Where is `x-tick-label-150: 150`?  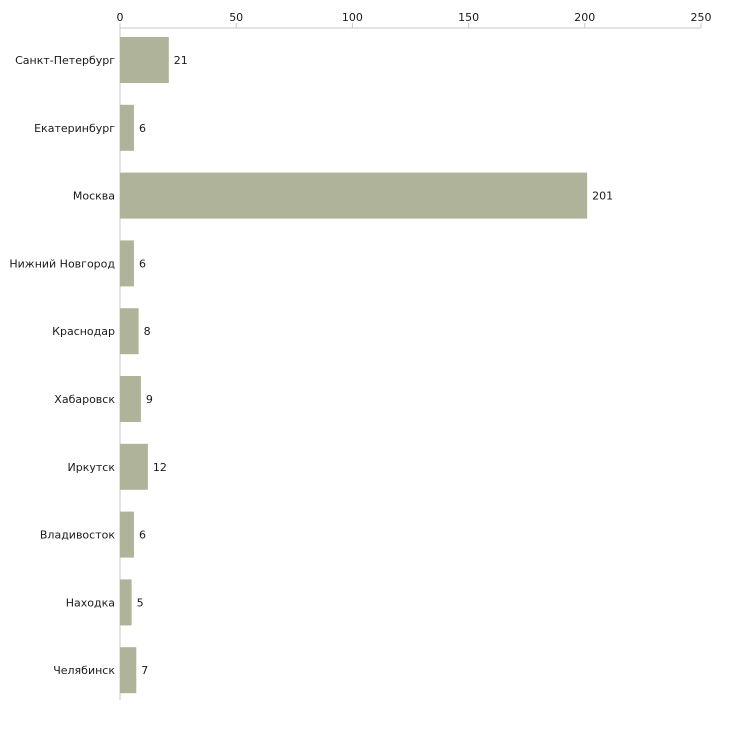 x-tick-label-150: 150 is located at coordinates (468, 17).